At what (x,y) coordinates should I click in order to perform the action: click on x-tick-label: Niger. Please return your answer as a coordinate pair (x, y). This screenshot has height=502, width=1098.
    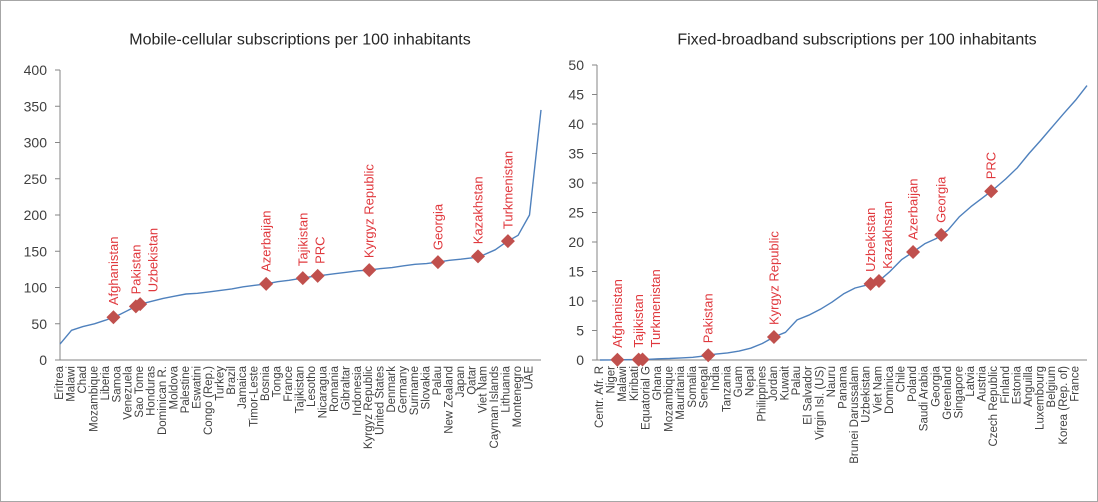
    Looking at the image, I should click on (612, 380).